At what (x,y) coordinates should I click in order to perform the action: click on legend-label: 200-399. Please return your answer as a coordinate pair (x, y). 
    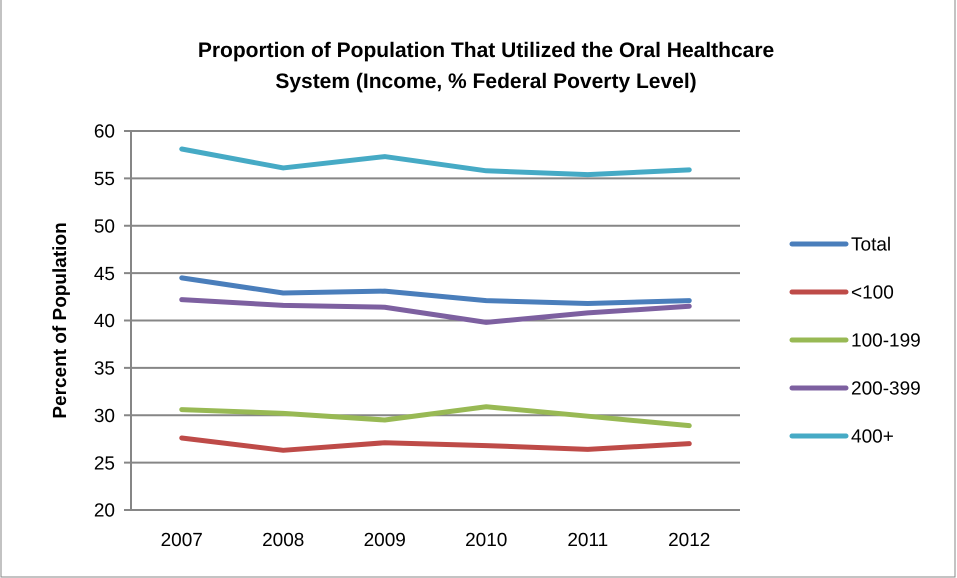
    Looking at the image, I should click on (886, 389).